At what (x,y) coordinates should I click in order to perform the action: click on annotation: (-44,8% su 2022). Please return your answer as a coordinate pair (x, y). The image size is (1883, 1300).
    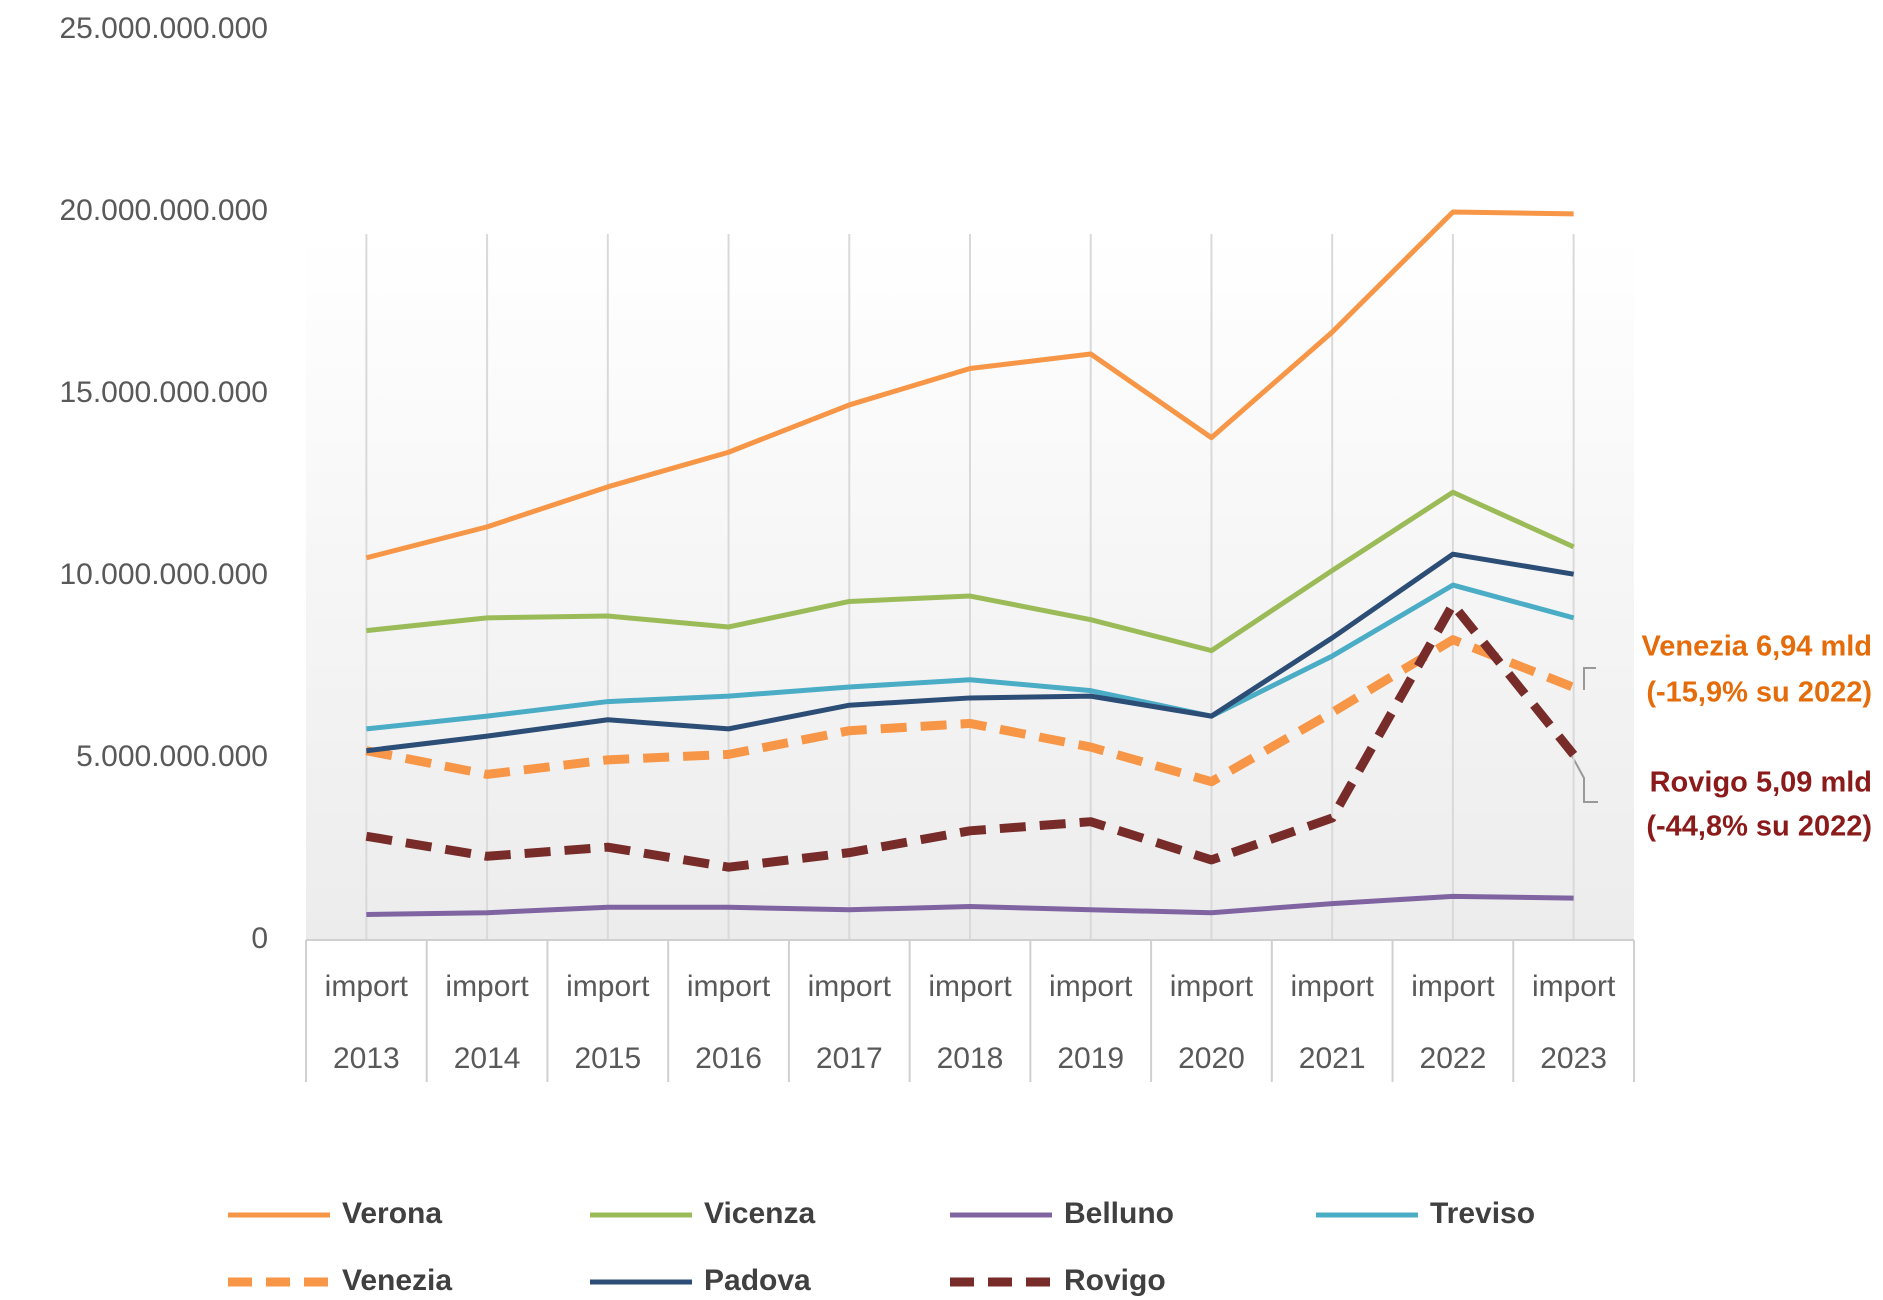
    Looking at the image, I should click on (1759, 827).